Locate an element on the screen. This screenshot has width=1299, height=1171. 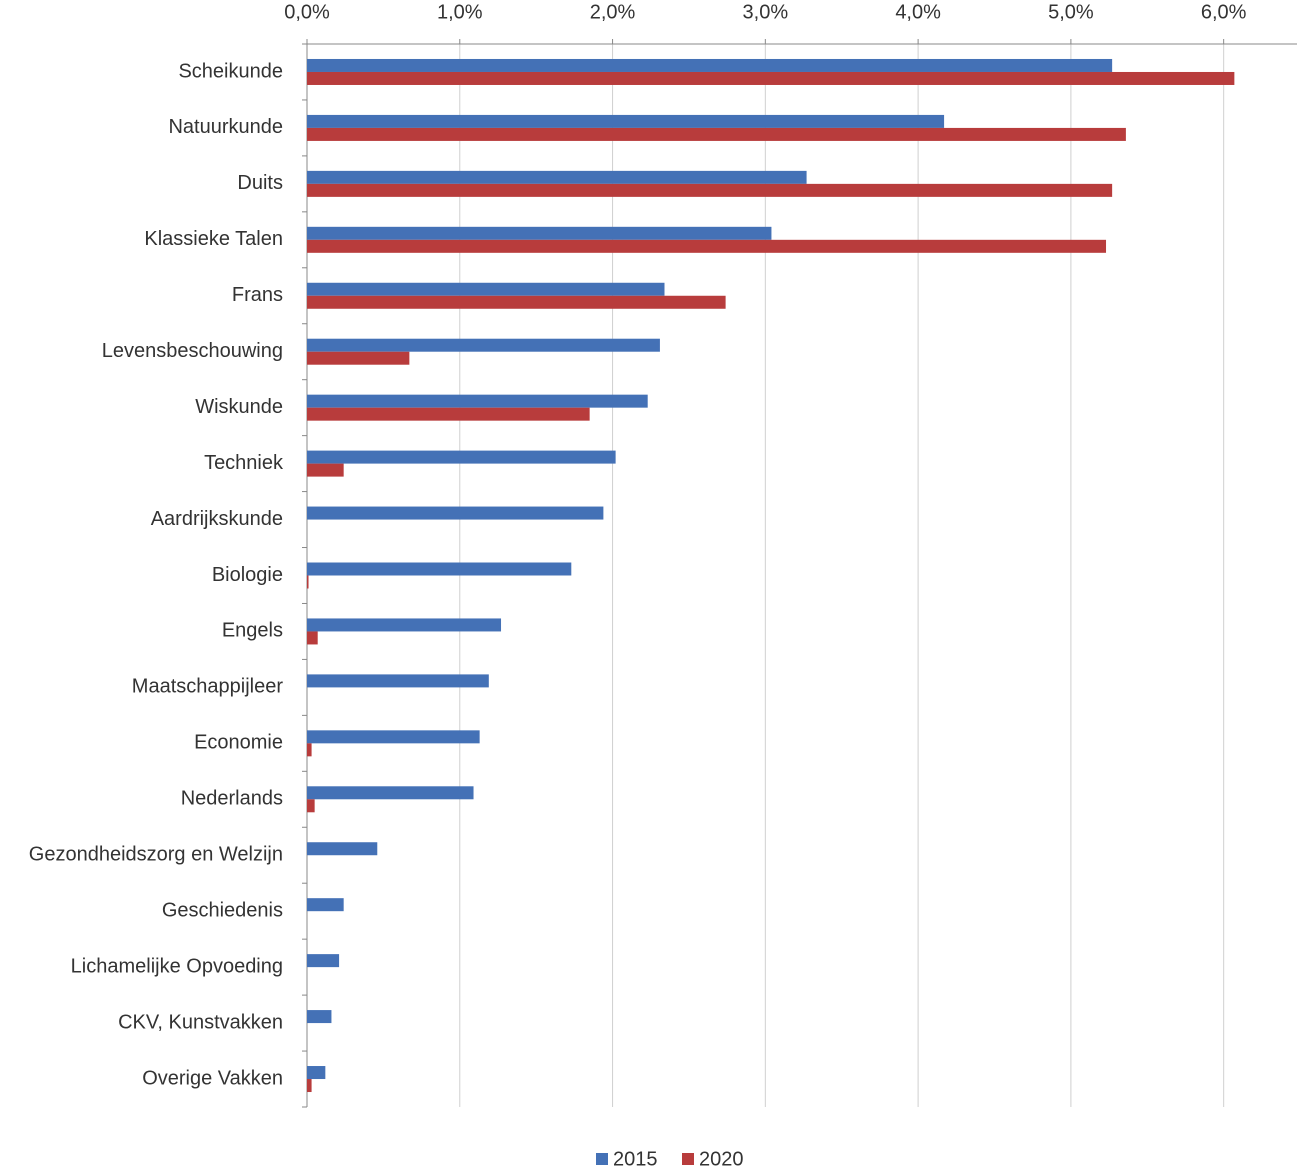
x-tick-label: 0,0% is located at coordinates (307, 12).